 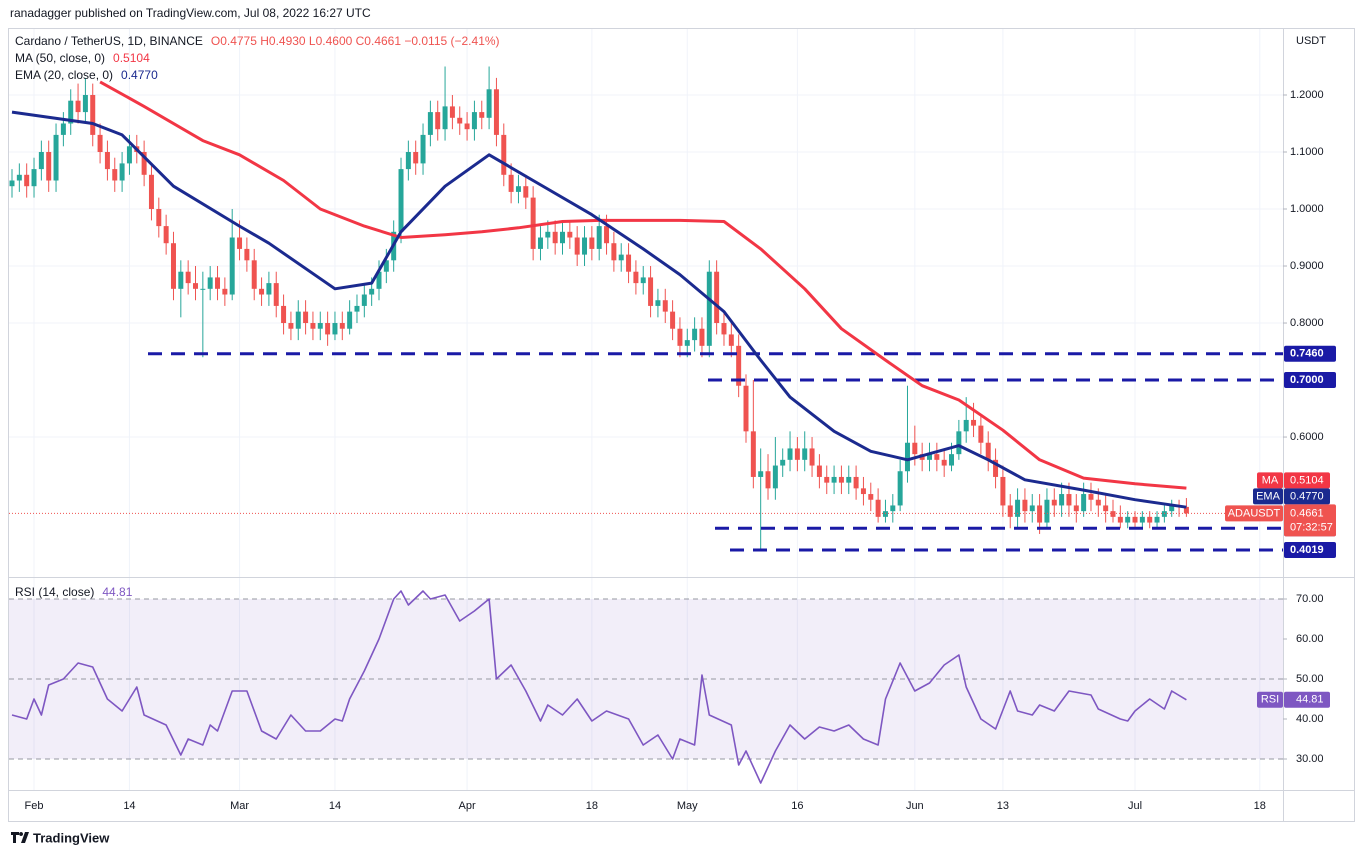 I want to click on name-tag-label: RSI, so click(x=1270, y=700).